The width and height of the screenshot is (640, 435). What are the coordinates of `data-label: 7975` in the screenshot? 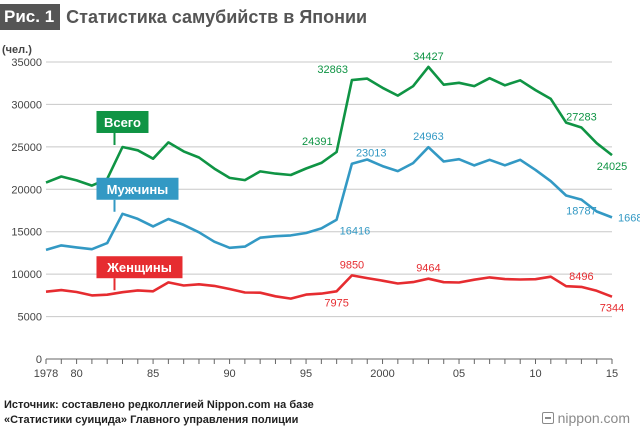 It's located at (336, 303).